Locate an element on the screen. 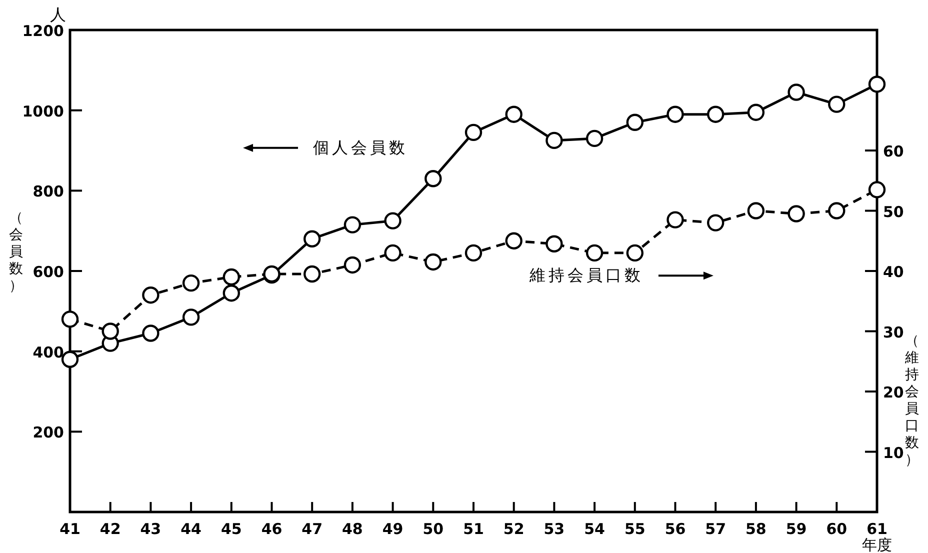 This screenshot has width=928, height=553. y-tick-label: 400 is located at coordinates (48, 352).